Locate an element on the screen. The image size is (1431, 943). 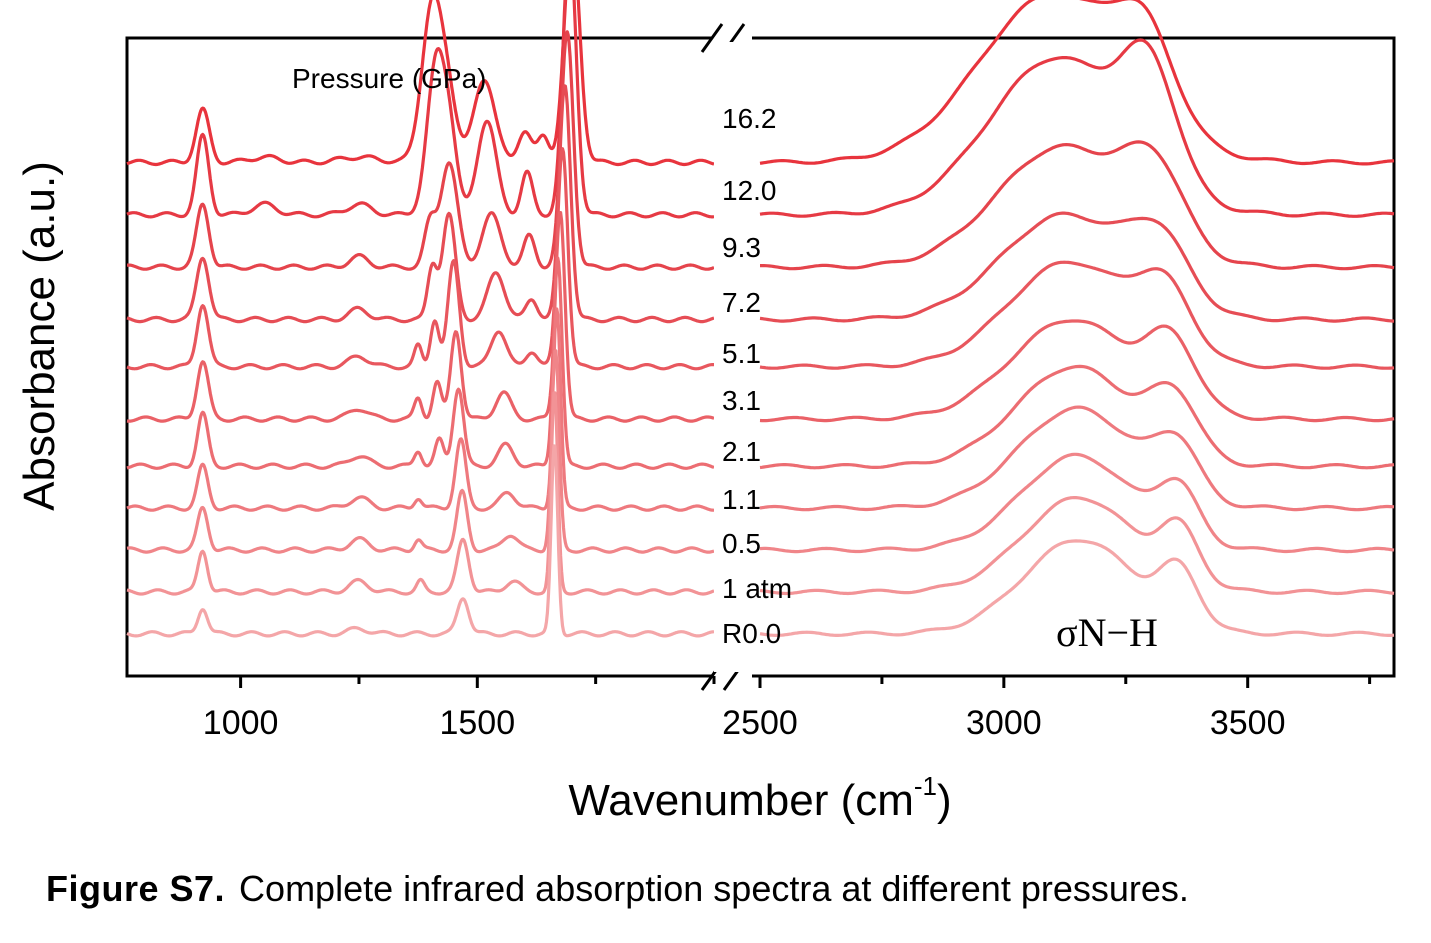
series-label-5.1: 5.1 is located at coordinates (741, 353).